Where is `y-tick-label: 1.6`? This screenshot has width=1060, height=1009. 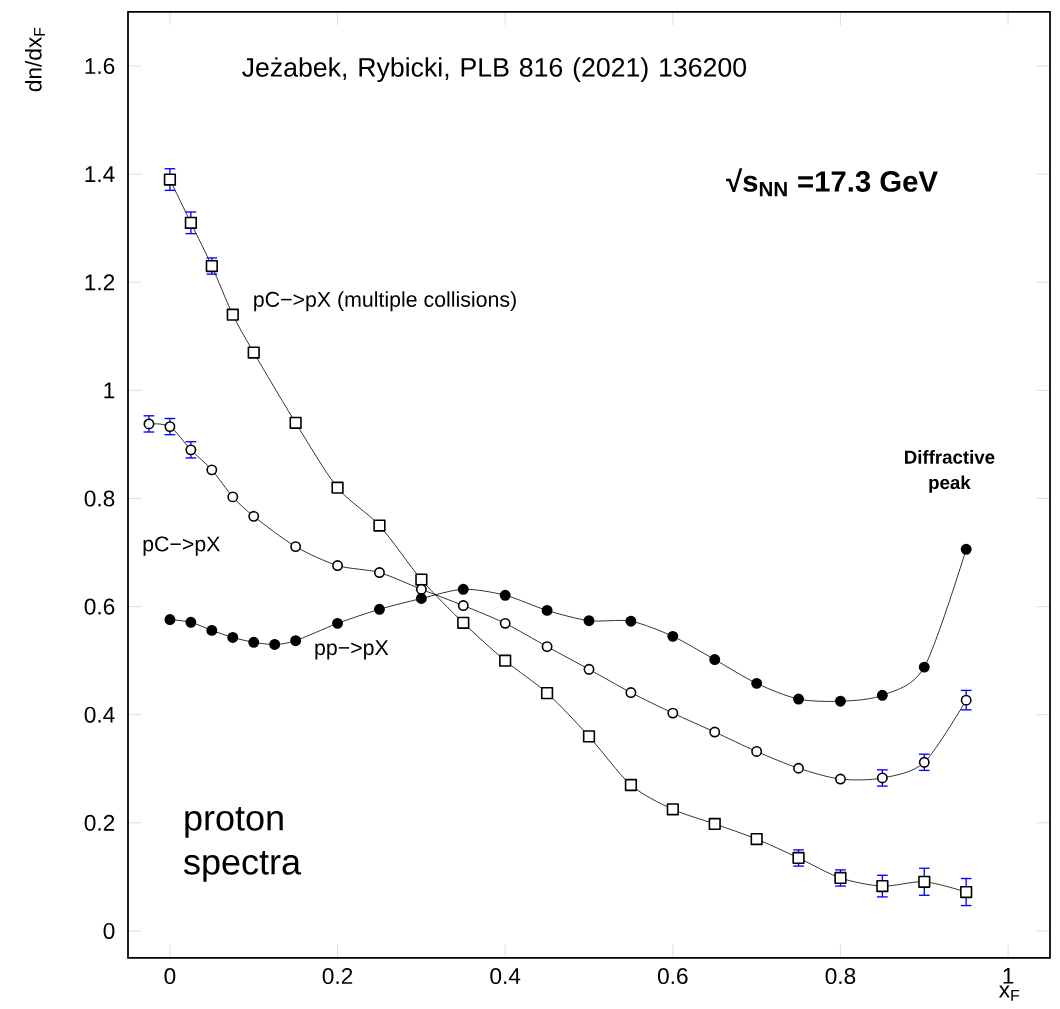
y-tick-label: 1.6 is located at coordinates (100, 66).